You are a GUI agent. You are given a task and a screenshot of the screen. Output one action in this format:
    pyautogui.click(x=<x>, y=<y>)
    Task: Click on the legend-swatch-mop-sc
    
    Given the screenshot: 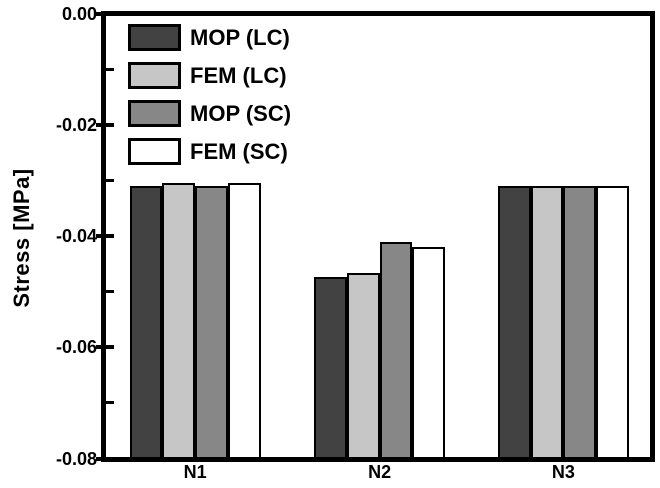 What is the action you would take?
    pyautogui.click(x=154, y=113)
    